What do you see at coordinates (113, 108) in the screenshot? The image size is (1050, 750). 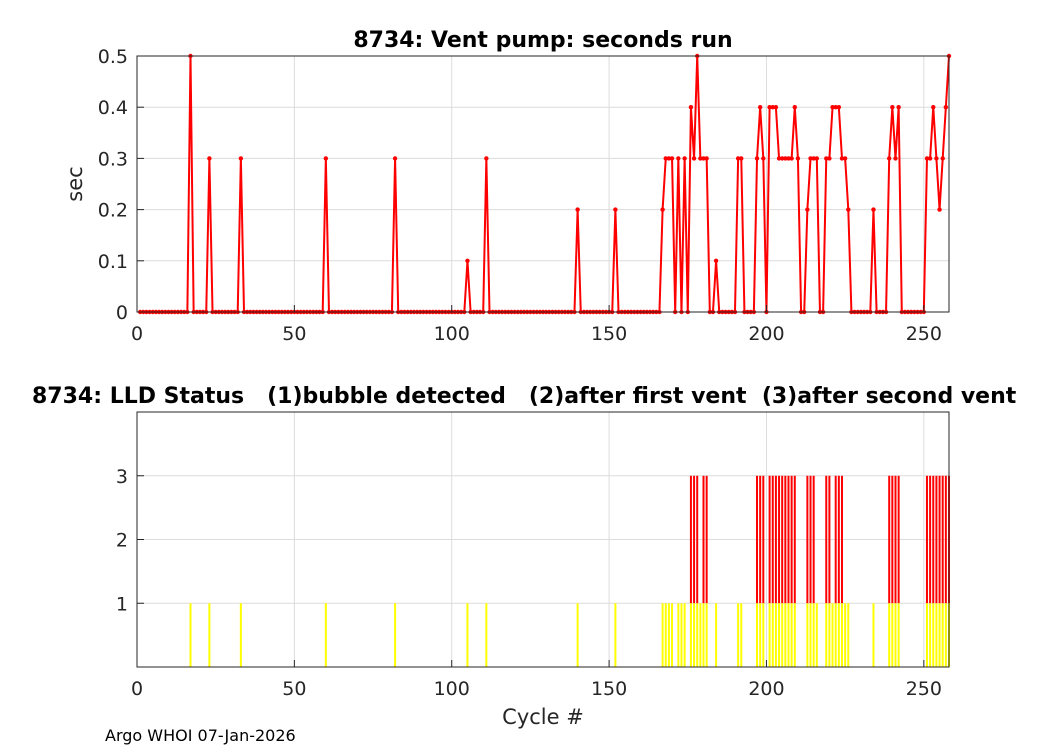 I see `y-tick-label: 0.4` at bounding box center [113, 108].